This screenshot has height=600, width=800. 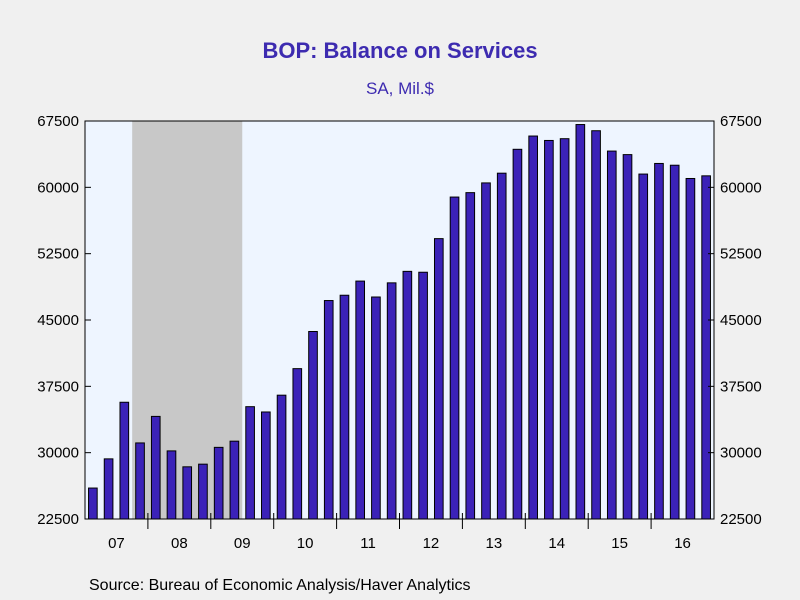 I want to click on x-tick-label: 10, so click(x=305, y=543).